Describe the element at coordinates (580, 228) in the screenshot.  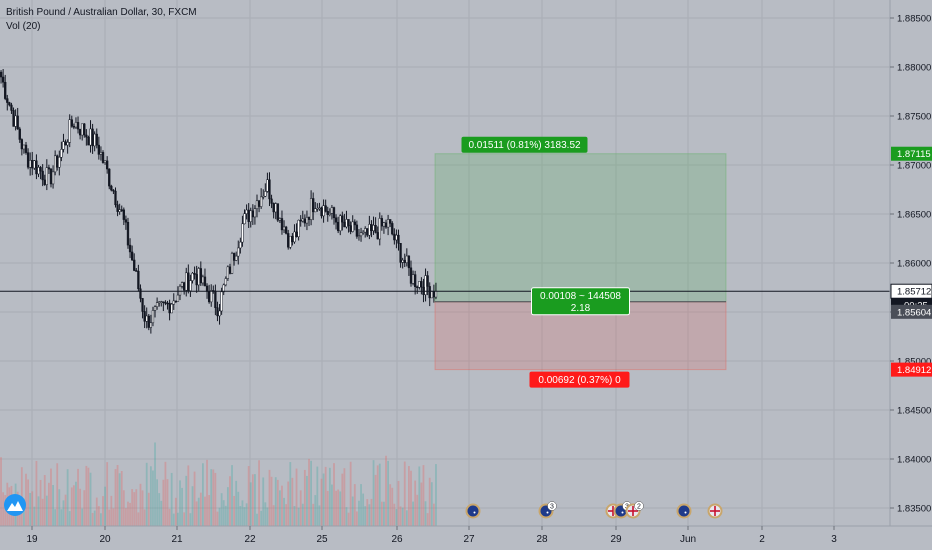
I see `profit-zone` at that location.